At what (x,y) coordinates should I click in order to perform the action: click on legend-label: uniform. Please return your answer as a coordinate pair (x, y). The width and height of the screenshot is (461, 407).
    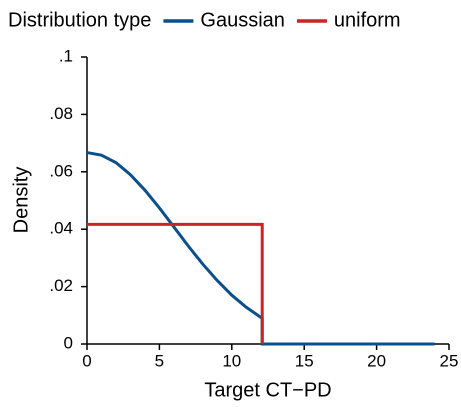
    Looking at the image, I should click on (367, 20).